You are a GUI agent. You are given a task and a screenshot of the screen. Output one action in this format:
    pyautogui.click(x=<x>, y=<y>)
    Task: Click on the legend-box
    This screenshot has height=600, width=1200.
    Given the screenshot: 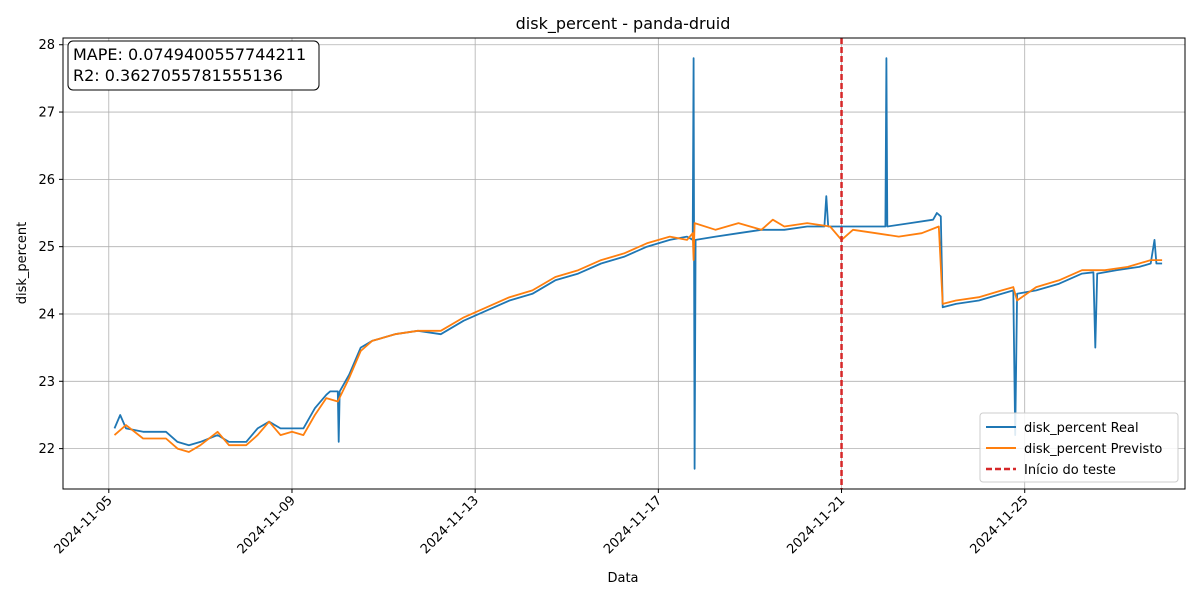 What is the action you would take?
    pyautogui.click(x=1079, y=447)
    